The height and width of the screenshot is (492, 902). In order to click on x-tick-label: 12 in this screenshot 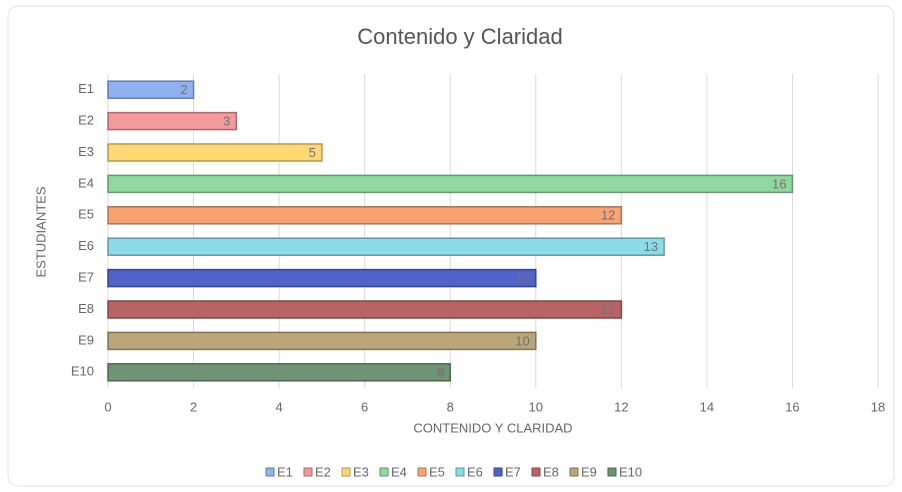, I will do `click(621, 406)`.